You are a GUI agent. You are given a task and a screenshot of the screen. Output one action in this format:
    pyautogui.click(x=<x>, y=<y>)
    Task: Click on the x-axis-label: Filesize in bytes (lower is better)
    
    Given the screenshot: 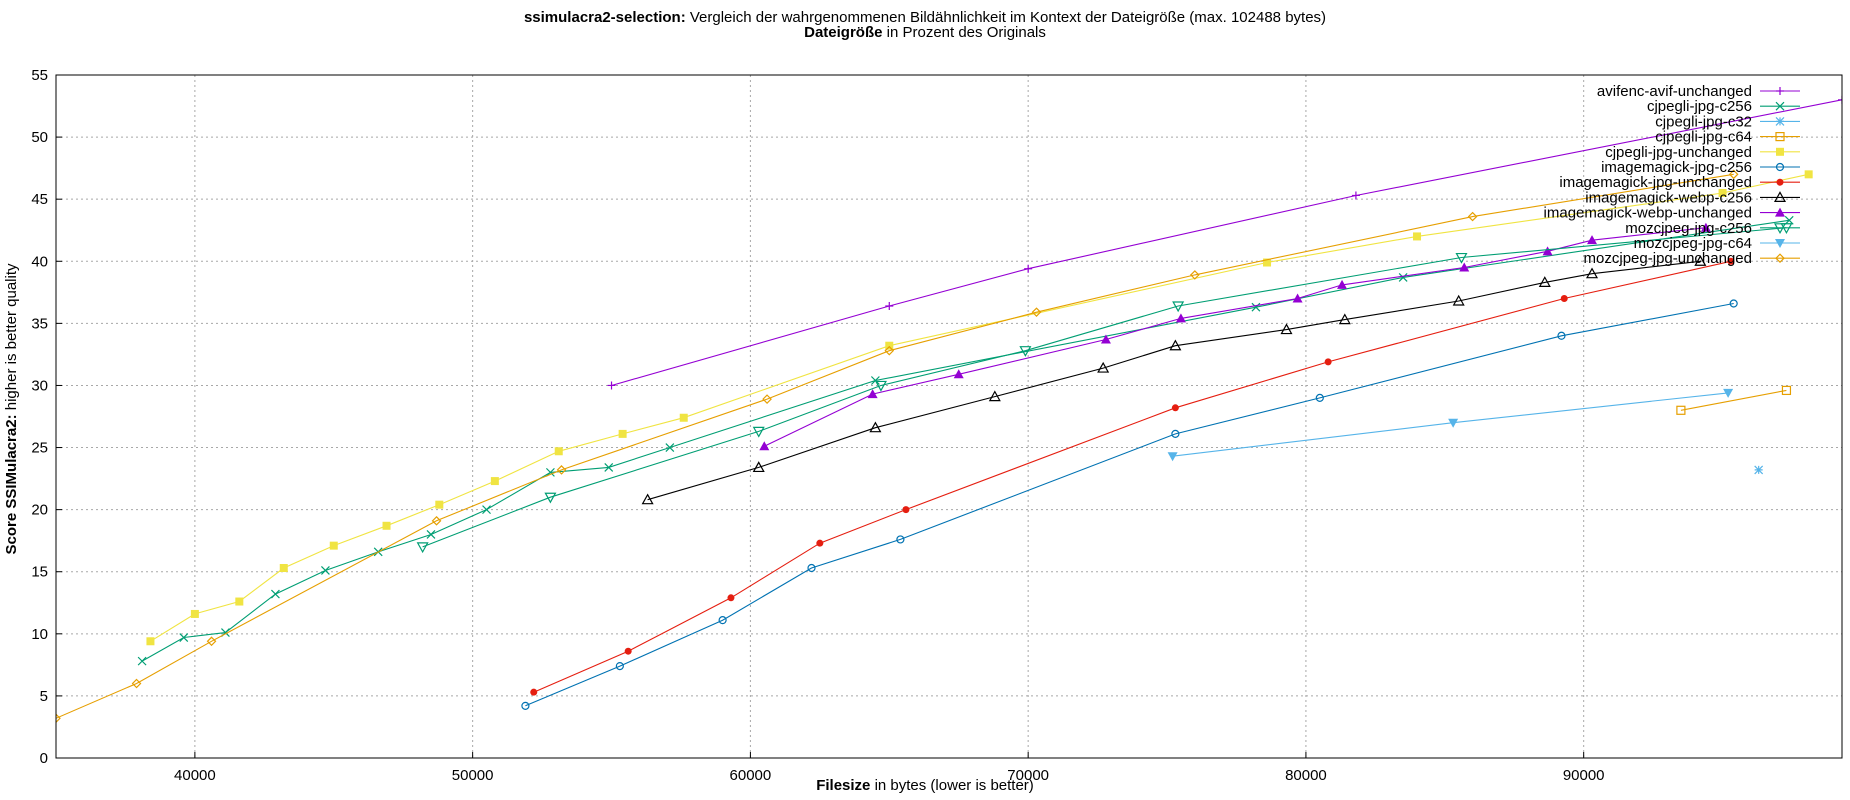 What is the action you would take?
    pyautogui.click(x=925, y=785)
    